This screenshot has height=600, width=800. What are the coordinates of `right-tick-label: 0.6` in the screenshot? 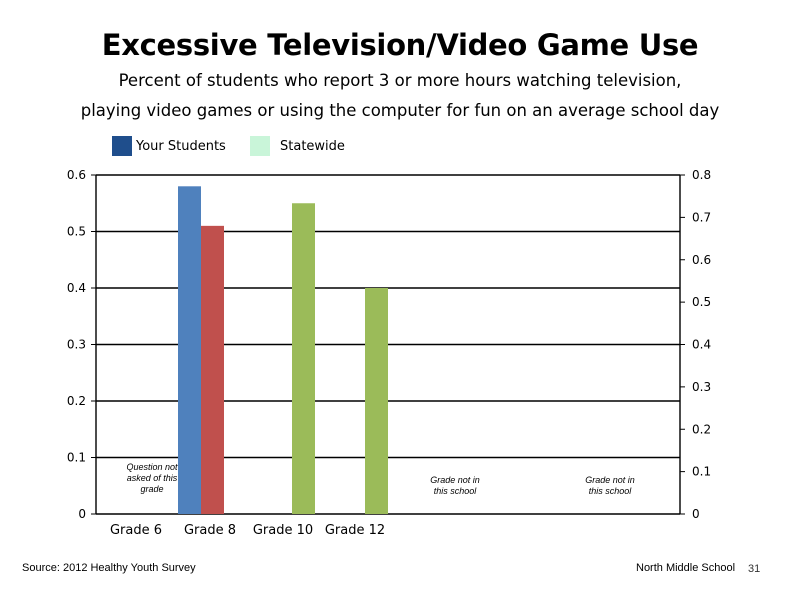 It's located at (701, 260).